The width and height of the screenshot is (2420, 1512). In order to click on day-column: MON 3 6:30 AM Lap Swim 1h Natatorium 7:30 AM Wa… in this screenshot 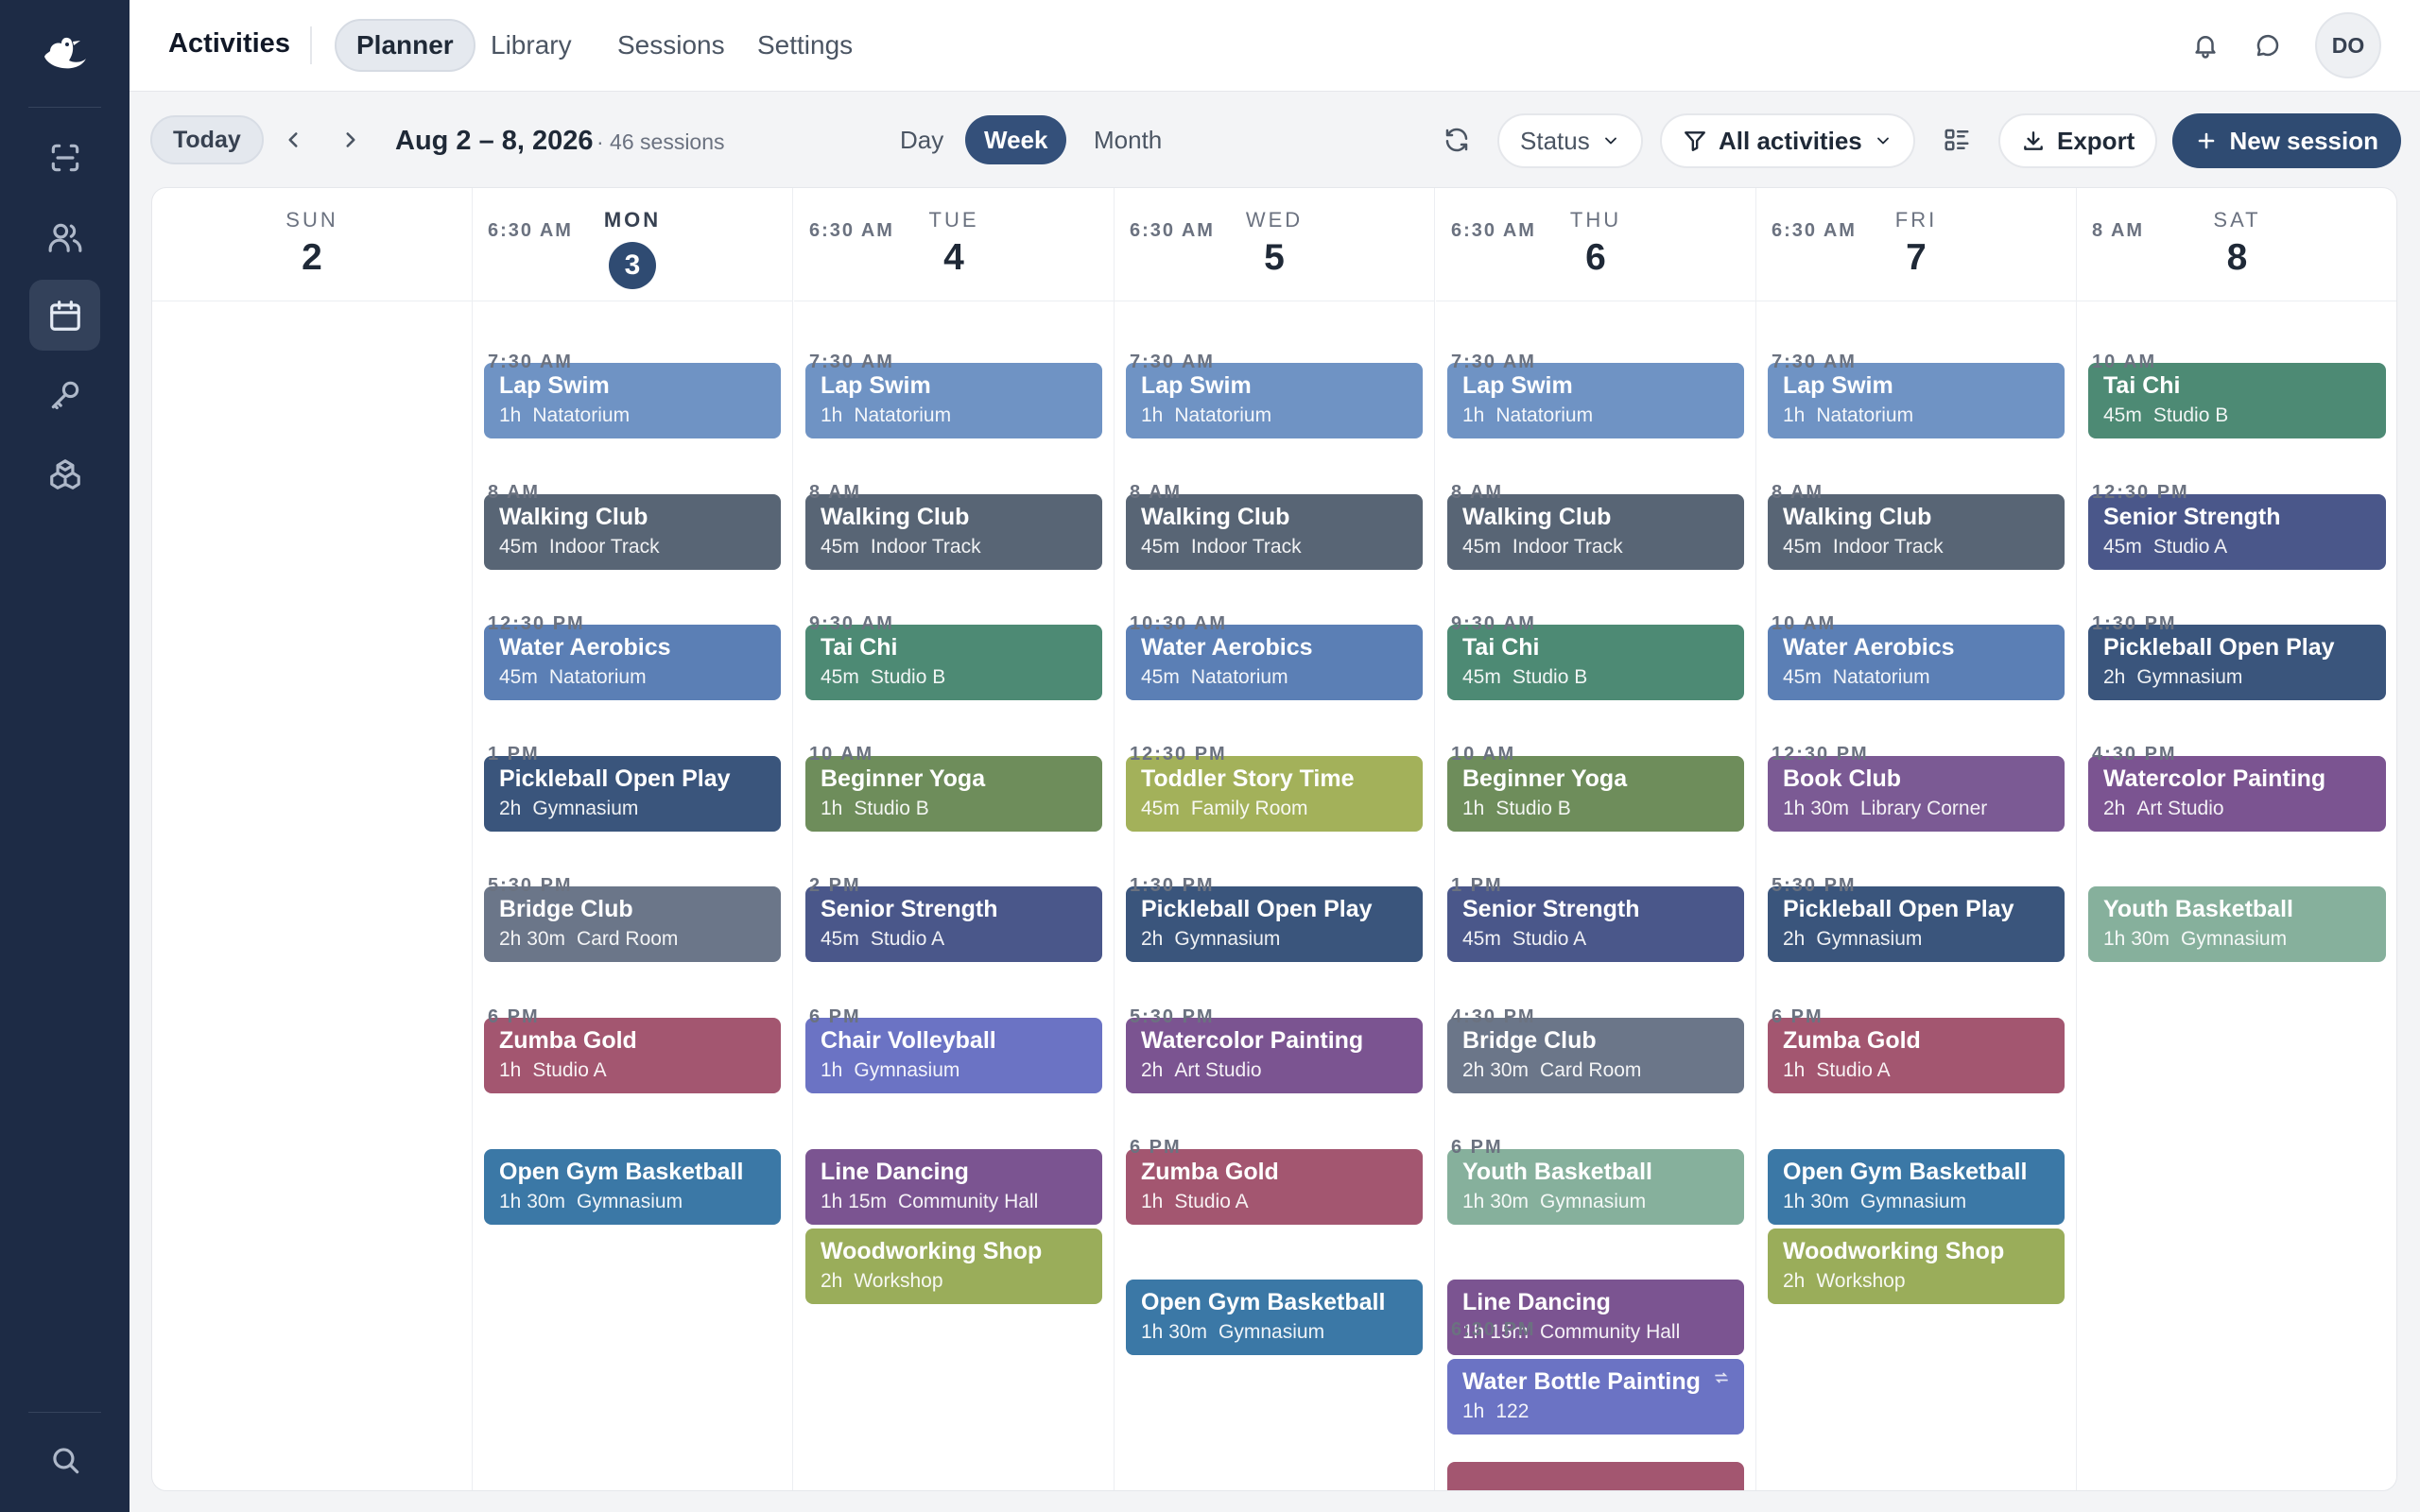, I will do `click(633, 839)`.